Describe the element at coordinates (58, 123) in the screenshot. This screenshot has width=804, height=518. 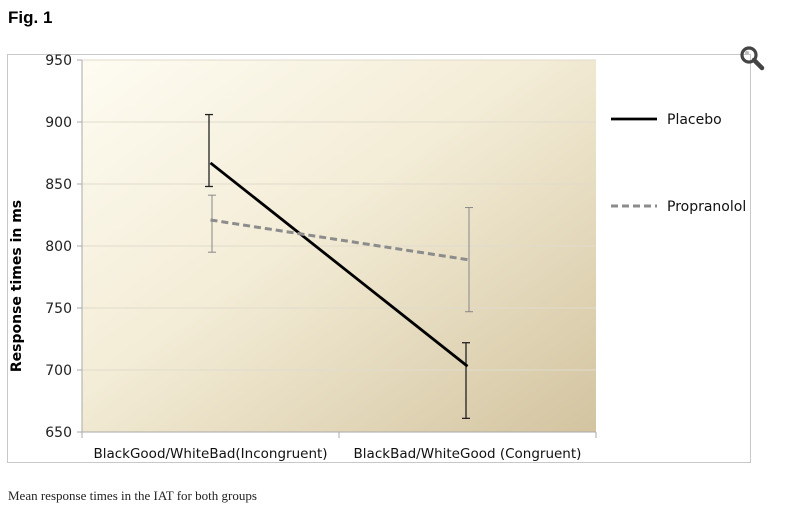
I see `y-tick-label: 900` at that location.